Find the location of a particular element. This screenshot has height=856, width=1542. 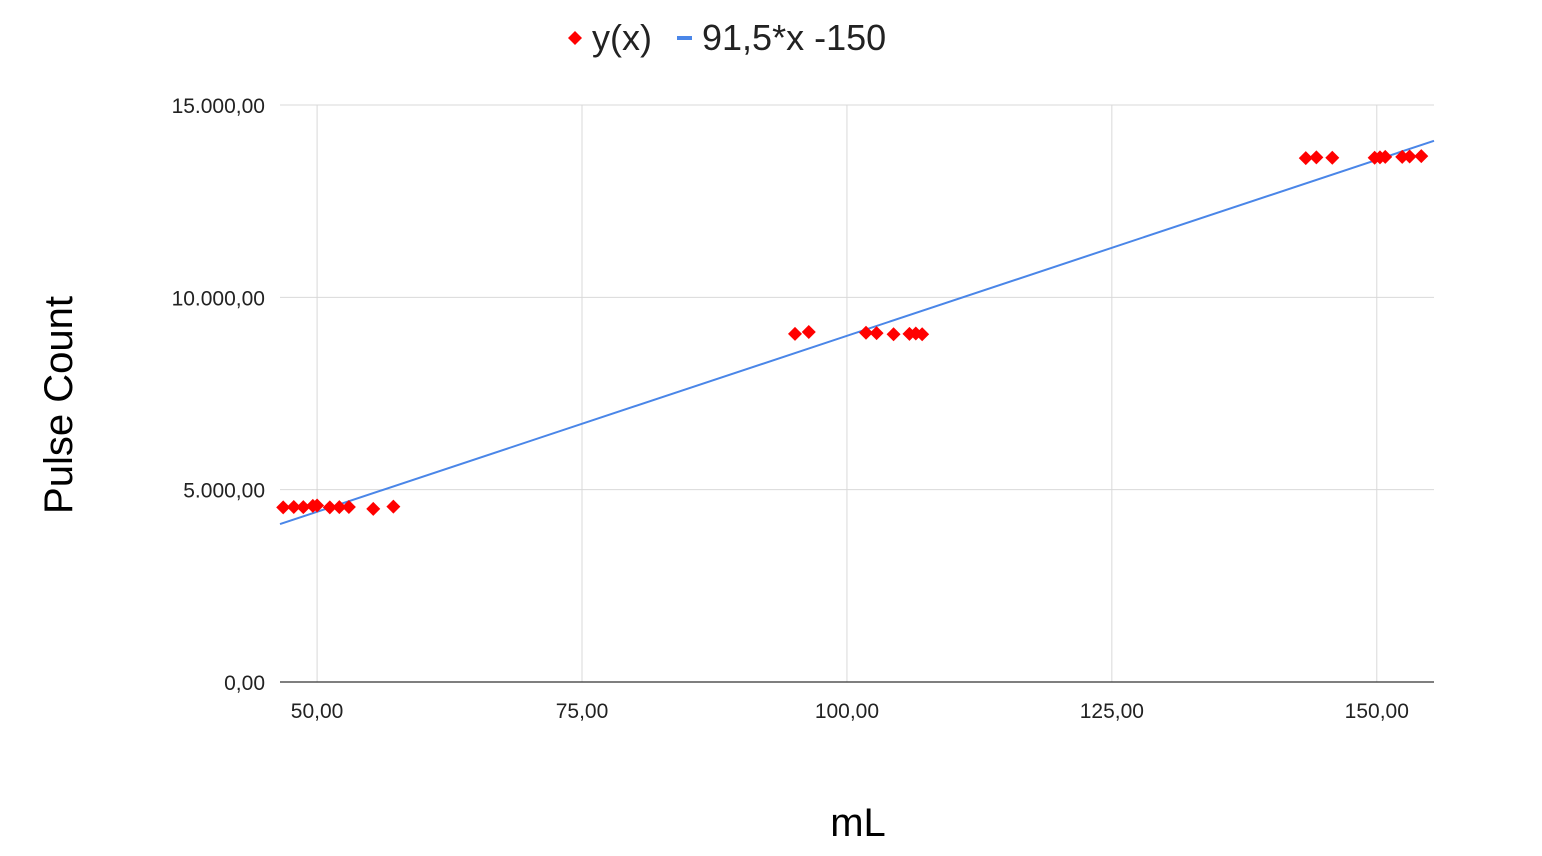

x-tick-label: 75,00 is located at coordinates (582, 711).